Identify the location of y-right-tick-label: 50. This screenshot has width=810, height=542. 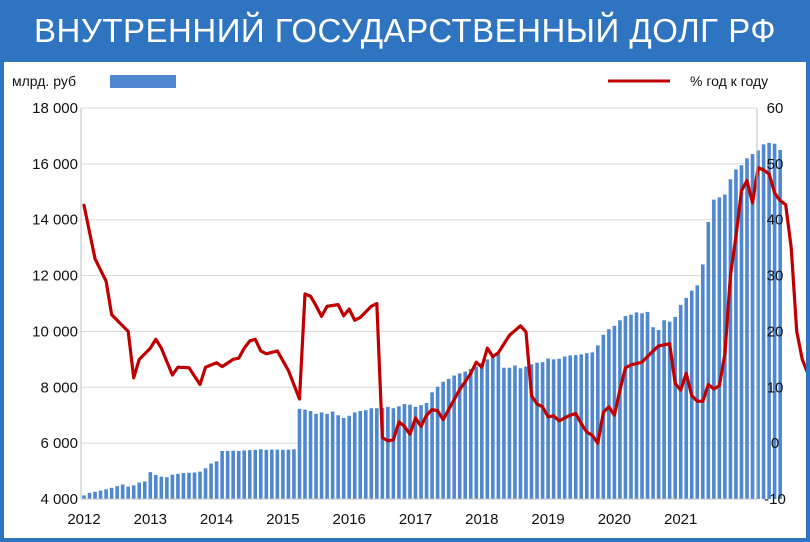
(775, 164).